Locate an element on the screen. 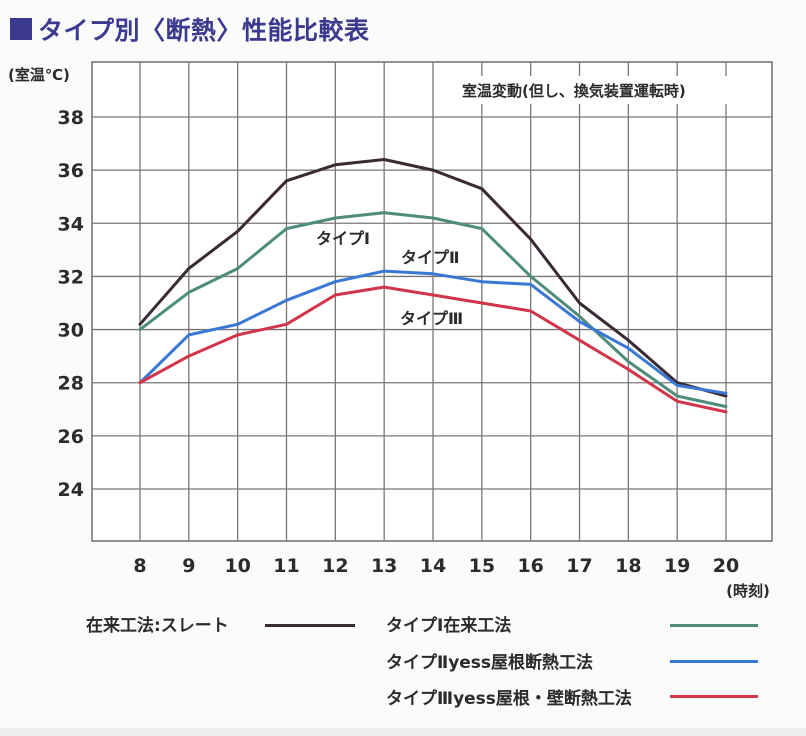  y-tick-label: 32 is located at coordinates (71, 277).